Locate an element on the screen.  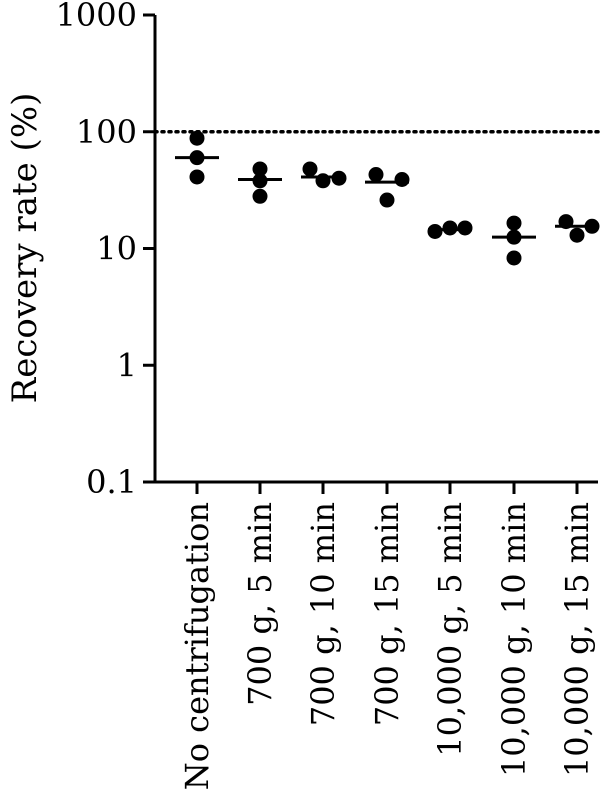
x-tick-label: 700 g, 15 min is located at coordinates (387, 614).